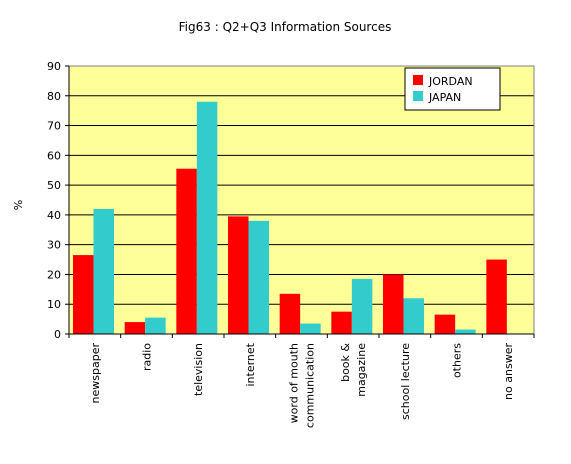 The image size is (571, 464). Describe the element at coordinates (345, 362) in the screenshot. I see `x-tick-label: book &` at that location.